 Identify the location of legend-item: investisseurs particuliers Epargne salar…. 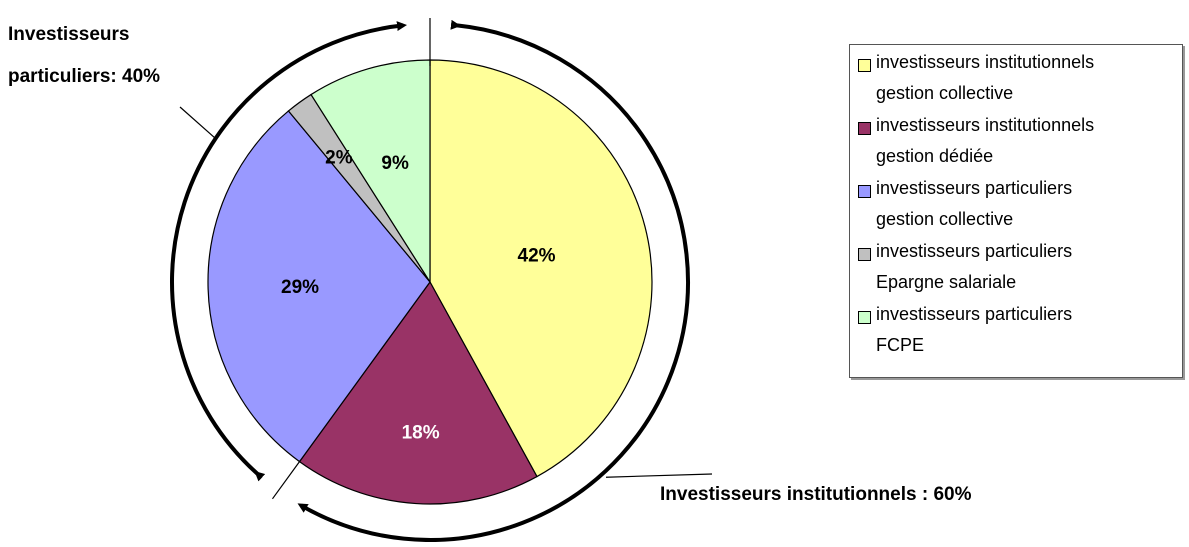
(1016, 269).